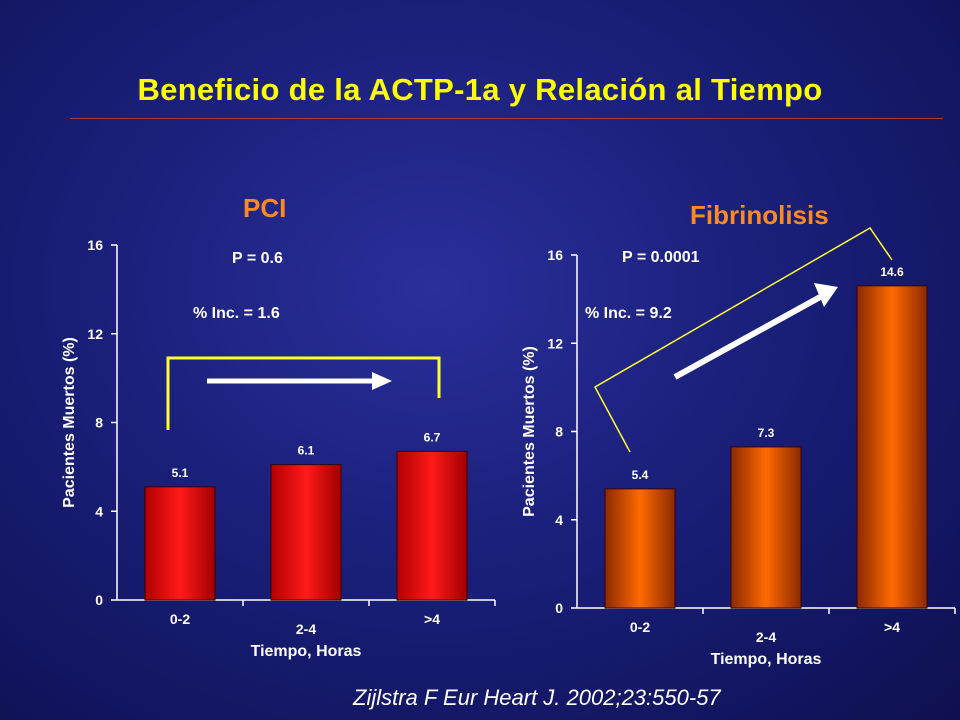 The width and height of the screenshot is (960, 720). I want to click on fibrinolisis-y-tick-label: 4, so click(559, 520).